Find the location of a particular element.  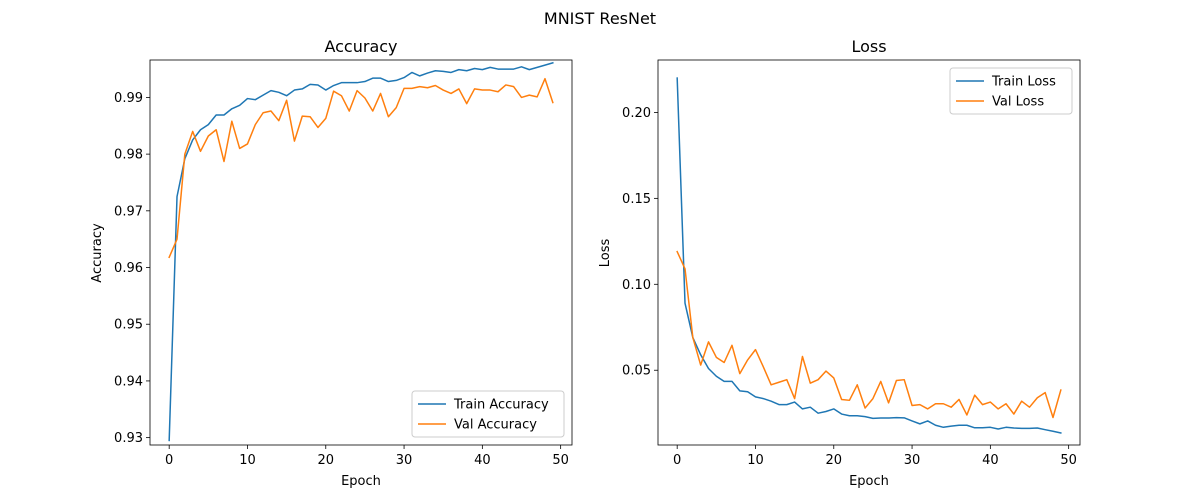

figure-title: MNIST ResNet is located at coordinates (600, 18).